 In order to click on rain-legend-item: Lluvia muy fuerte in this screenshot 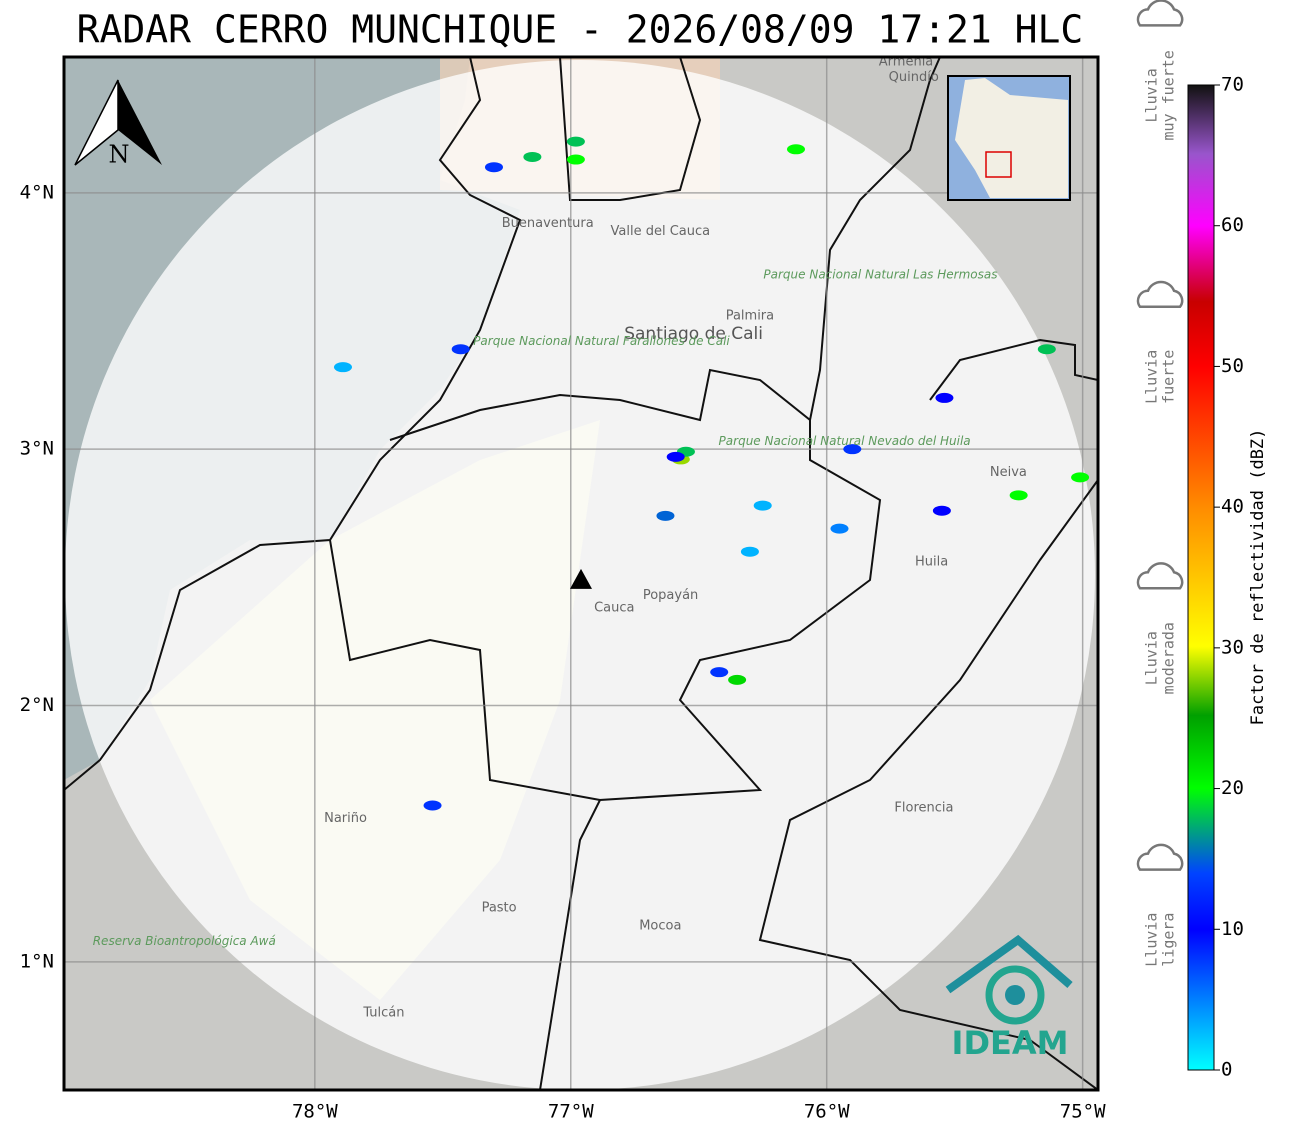, I will do `click(1160, 70)`.